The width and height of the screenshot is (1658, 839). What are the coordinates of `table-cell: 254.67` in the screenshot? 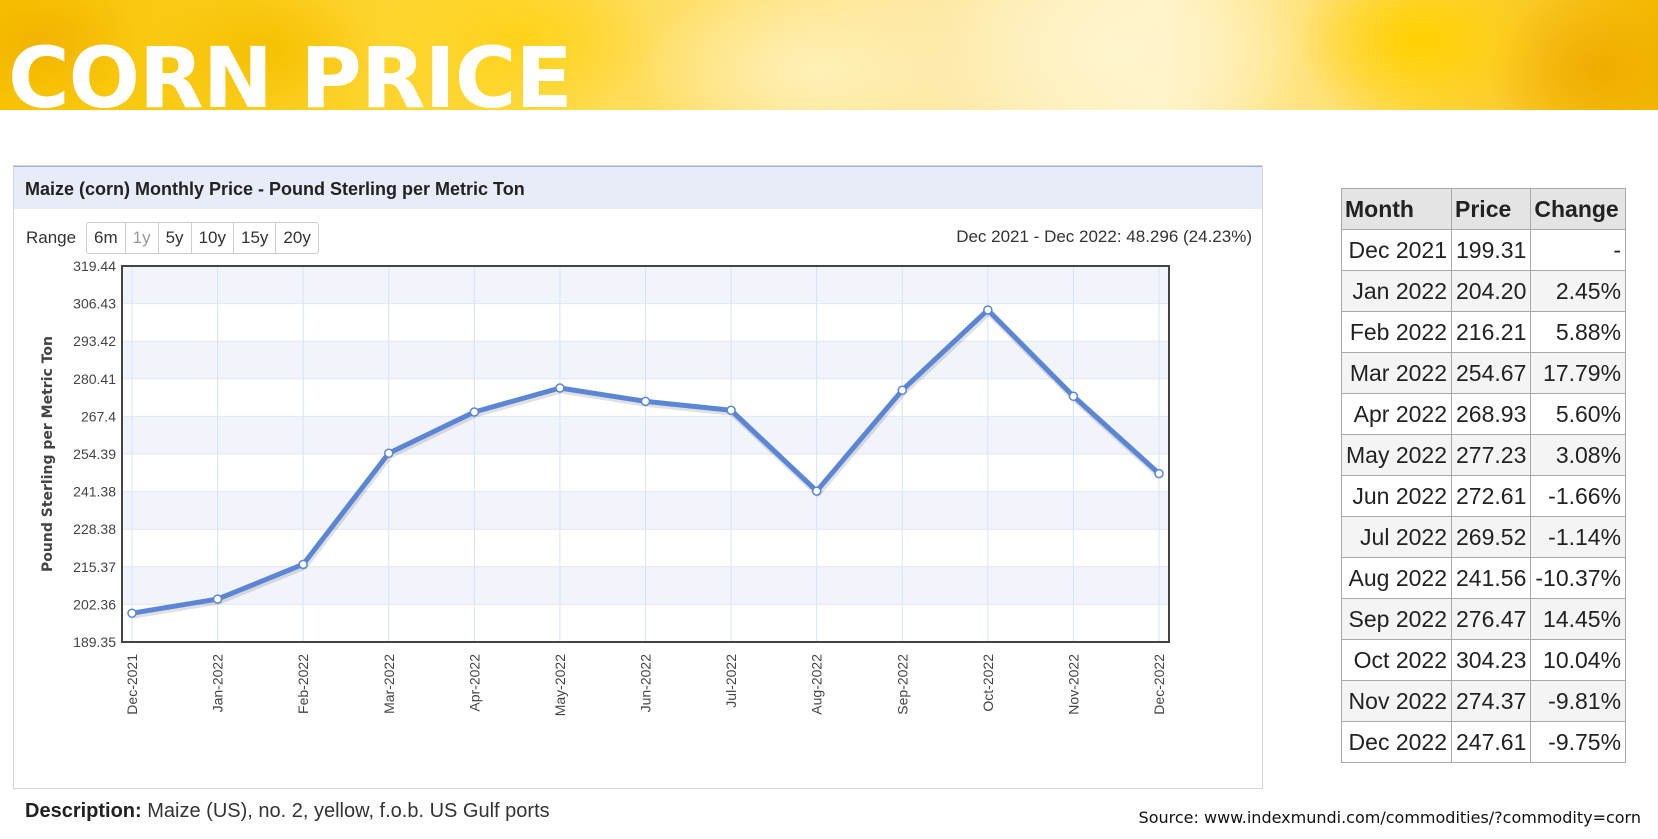 It's located at (1491, 373).